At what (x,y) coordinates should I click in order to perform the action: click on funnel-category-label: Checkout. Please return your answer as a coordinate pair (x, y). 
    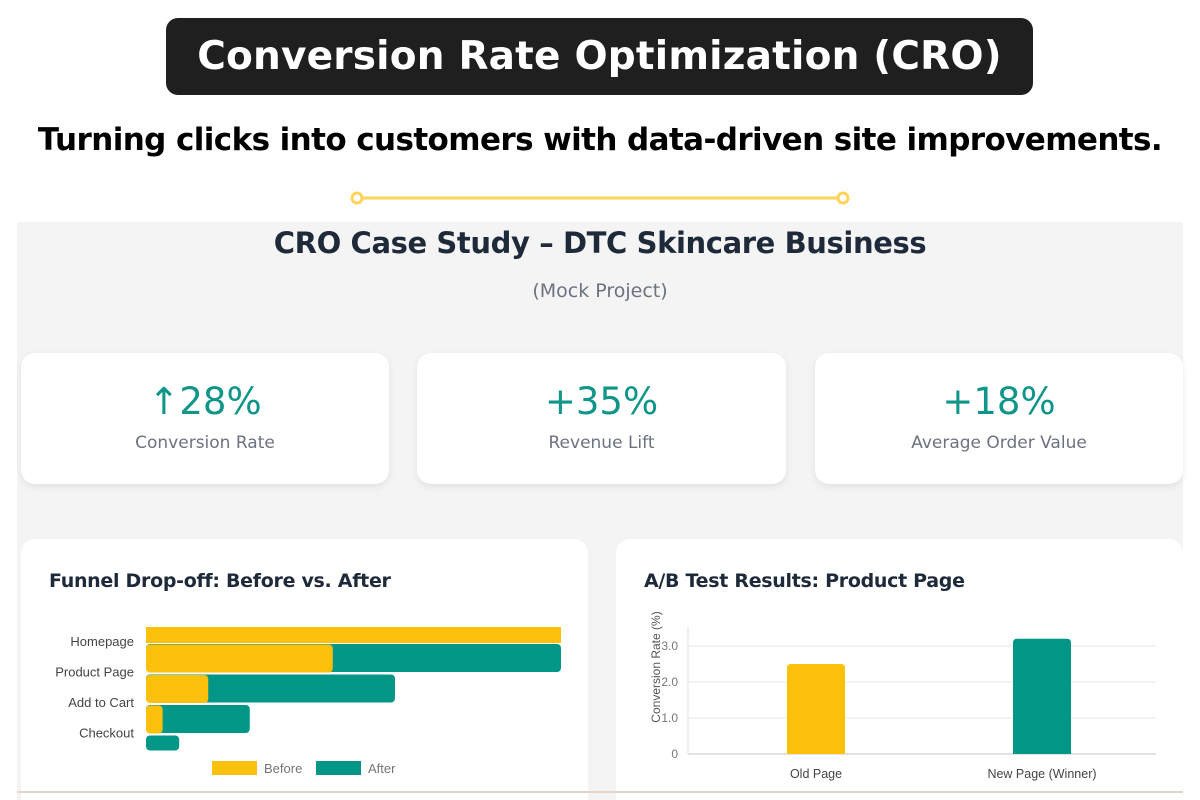
    Looking at the image, I should click on (106, 733).